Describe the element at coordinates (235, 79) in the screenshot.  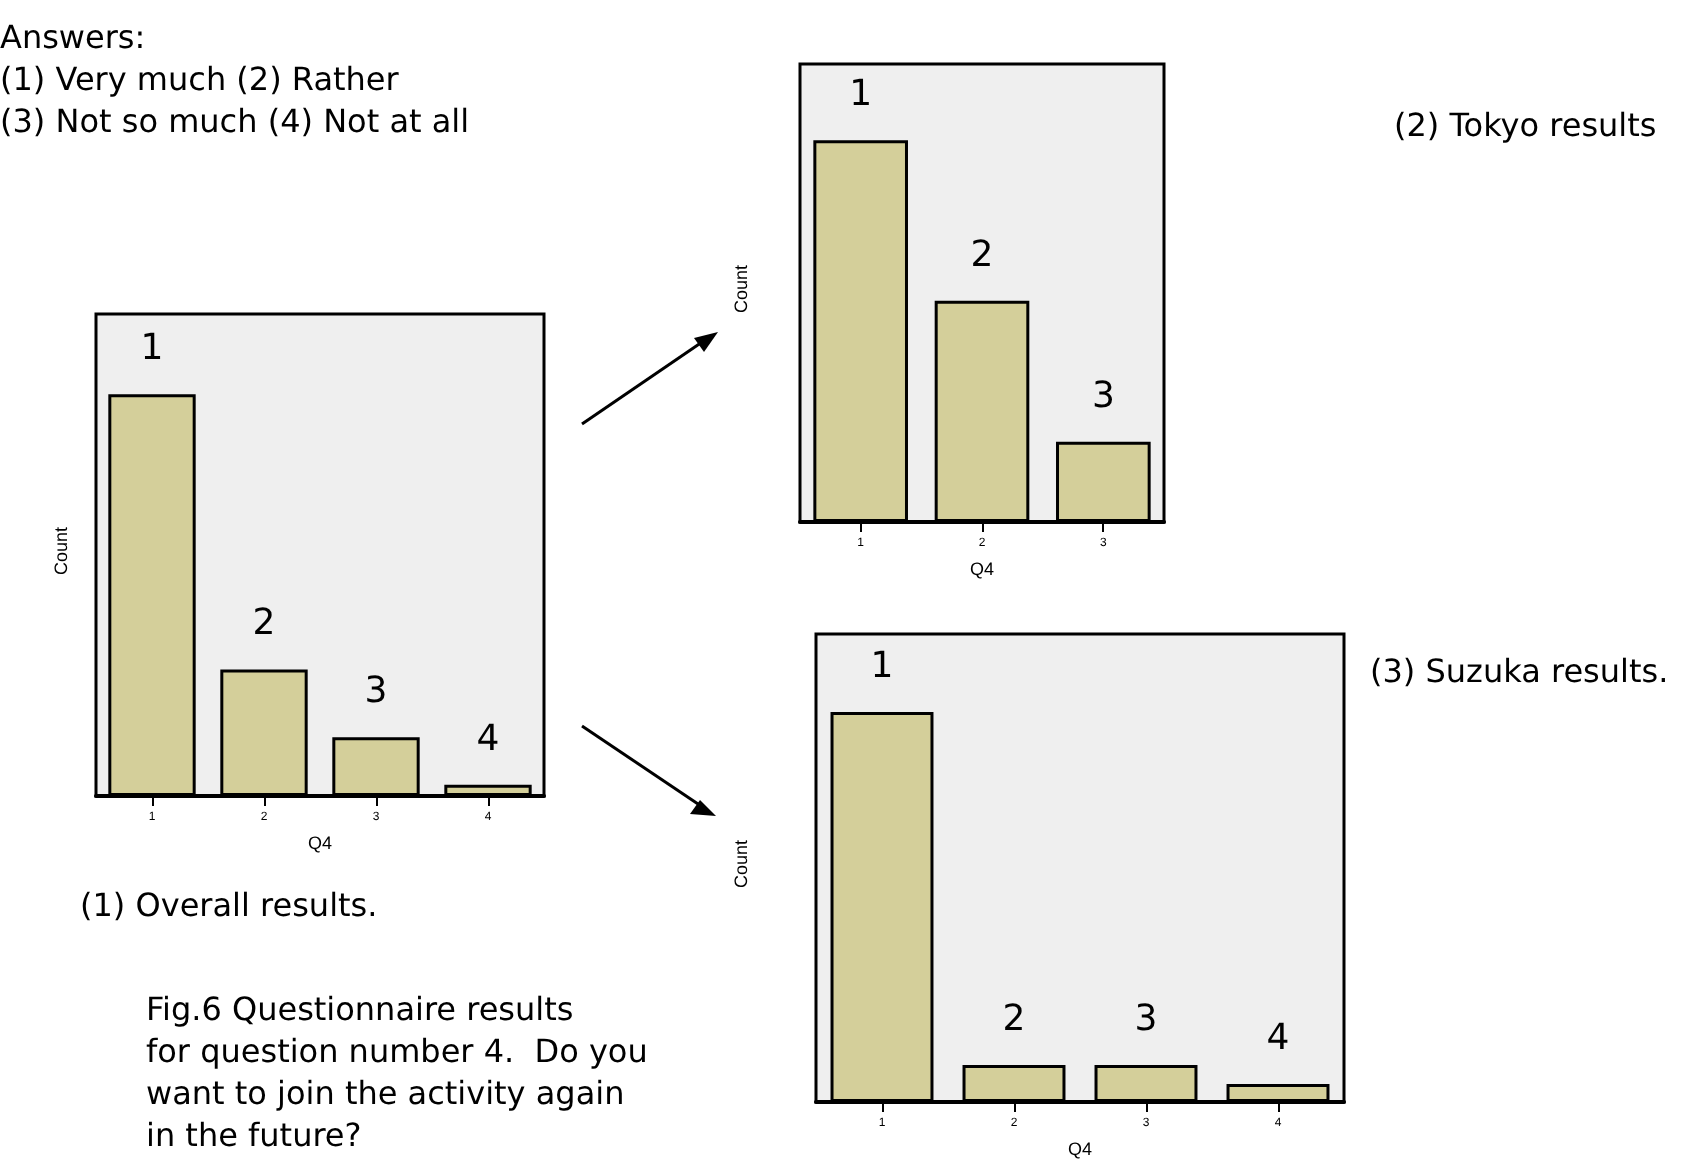
I see `text: Answers: (1) Very much (2) Rather (3) Not so much (4) Not at all` at that location.